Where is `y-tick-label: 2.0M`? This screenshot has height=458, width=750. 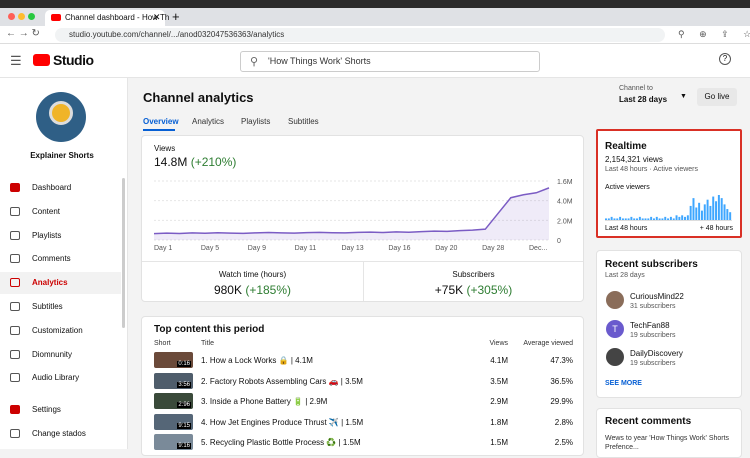 y-tick-label: 2.0M is located at coordinates (565, 221).